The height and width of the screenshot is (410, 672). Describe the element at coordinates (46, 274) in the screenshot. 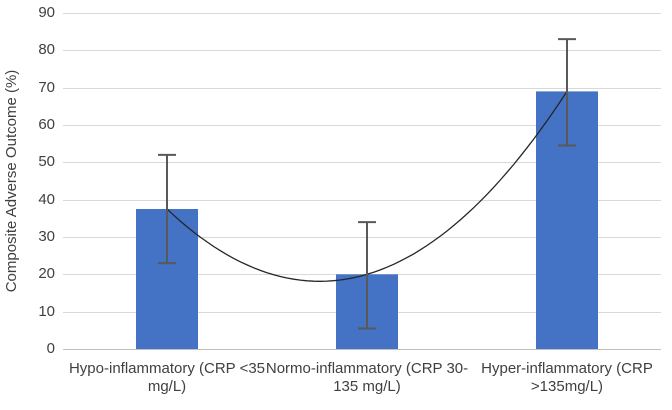

I see `y-tick-label: 20` at that location.